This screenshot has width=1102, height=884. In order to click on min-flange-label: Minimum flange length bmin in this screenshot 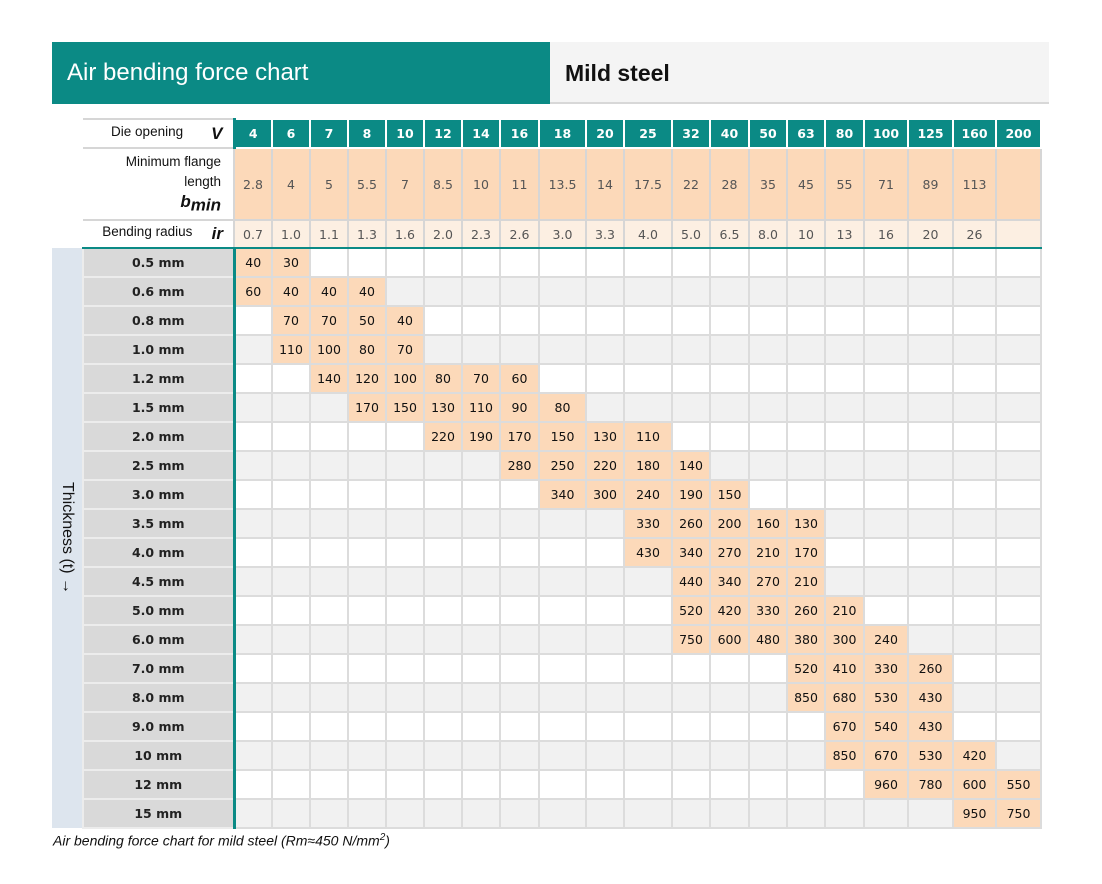, I will do `click(159, 184)`.